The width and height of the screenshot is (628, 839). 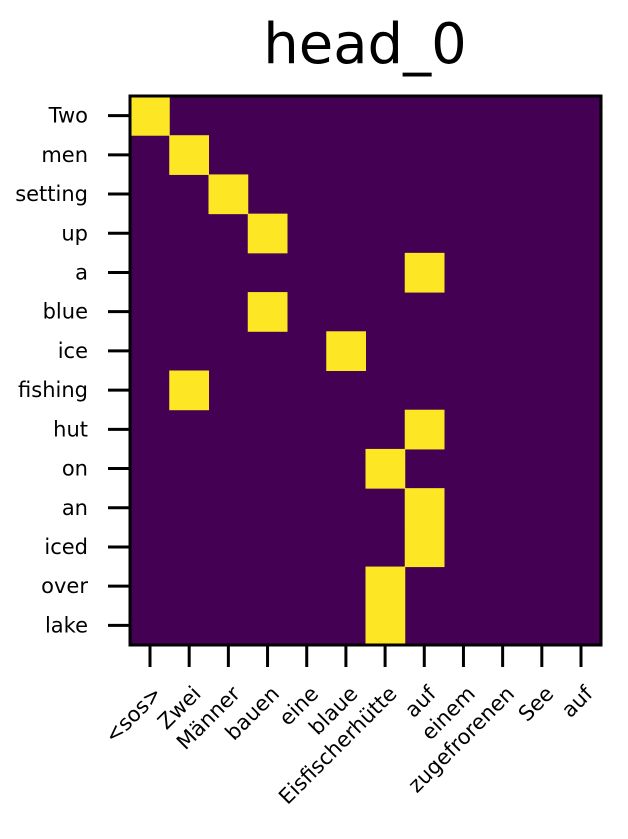 I want to click on y-tick-label: ice, so click(x=73, y=351).